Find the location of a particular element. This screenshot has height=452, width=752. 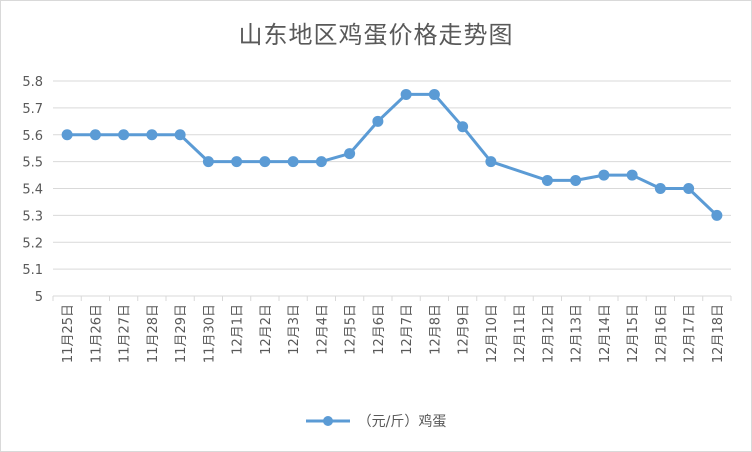

x-tick-label: 12月10日 is located at coordinates (492, 333).